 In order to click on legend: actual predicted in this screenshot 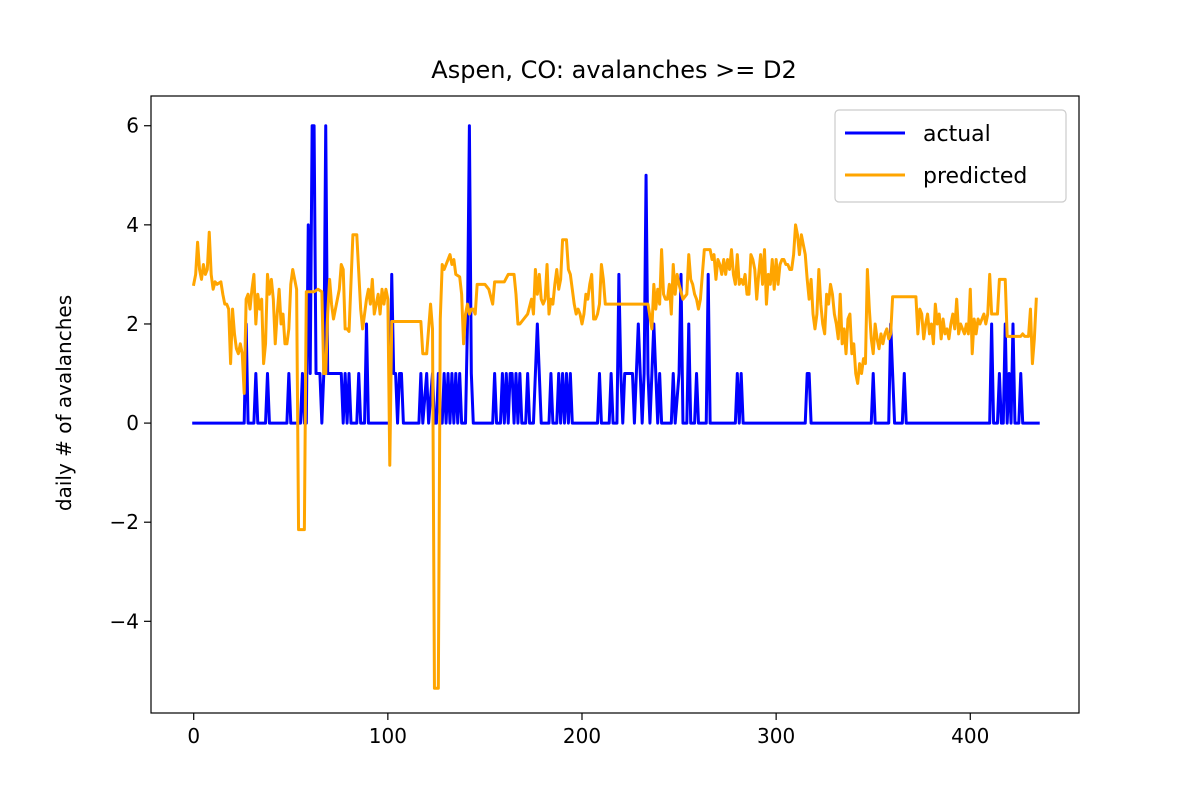, I will do `click(950, 156)`.